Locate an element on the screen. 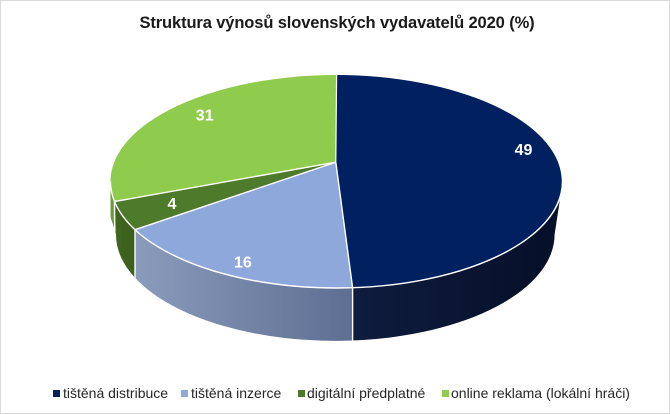  svg-text: 31 is located at coordinates (205, 116).